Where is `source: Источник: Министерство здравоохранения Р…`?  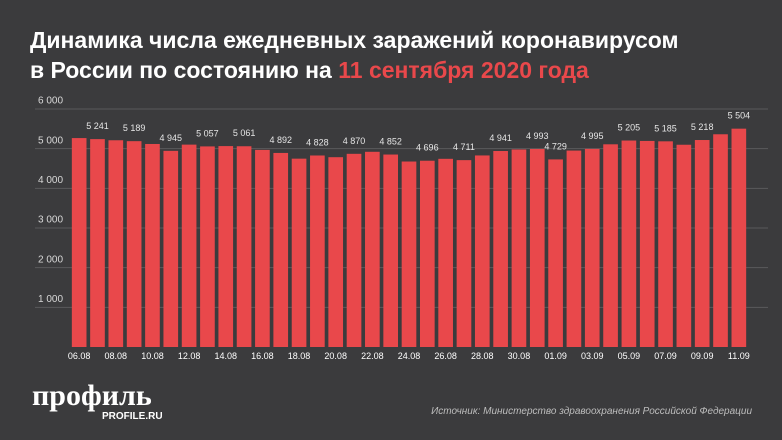 source: Источник: Министерство здравоохранения Р… is located at coordinates (591, 411).